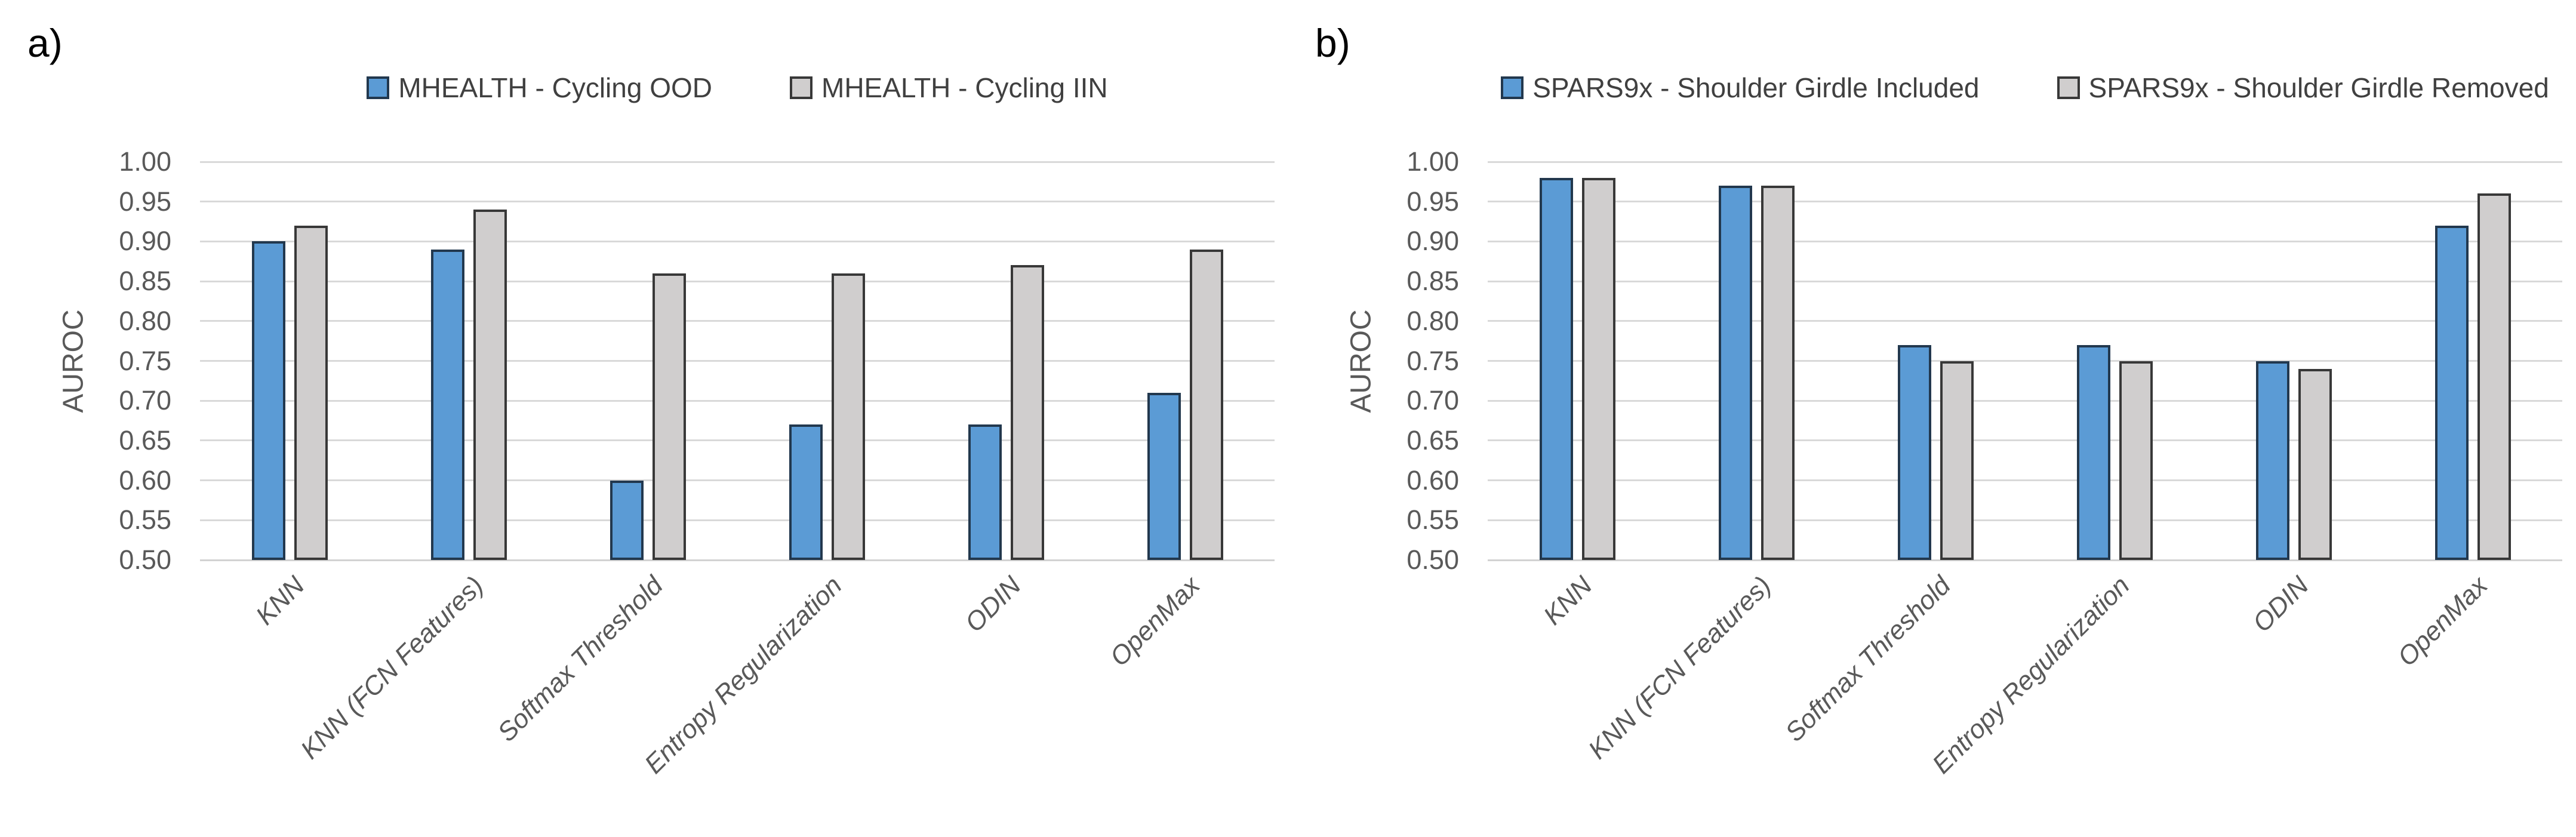 The image size is (2576, 837). I want to click on y-axis-tick-label: 1.00, so click(1433, 161).